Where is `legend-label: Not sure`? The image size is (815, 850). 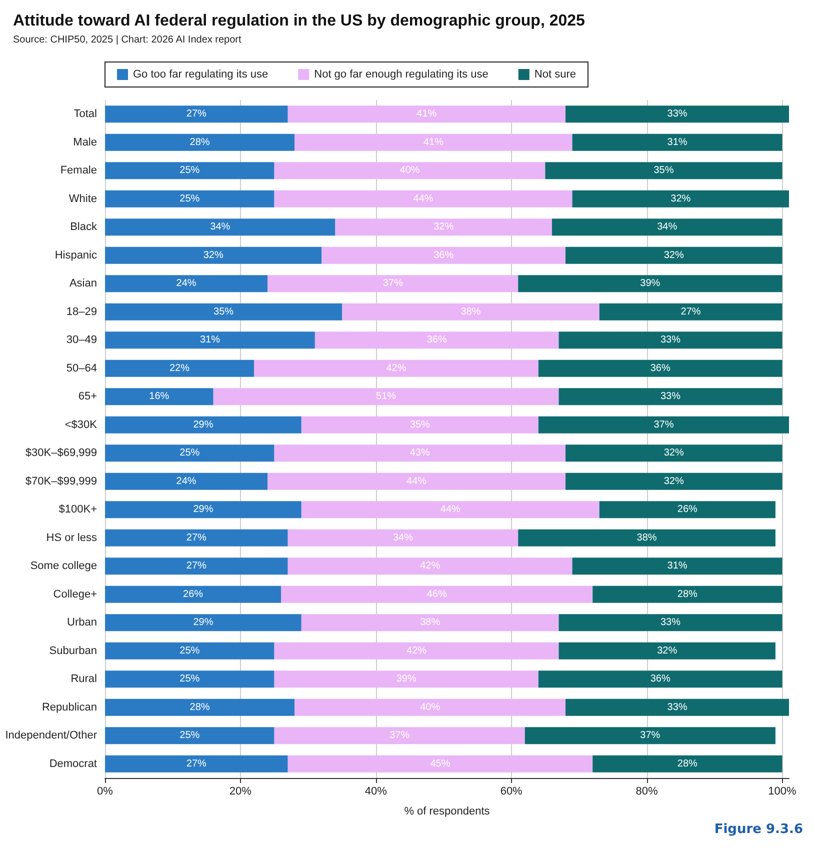 legend-label: Not sure is located at coordinates (555, 74).